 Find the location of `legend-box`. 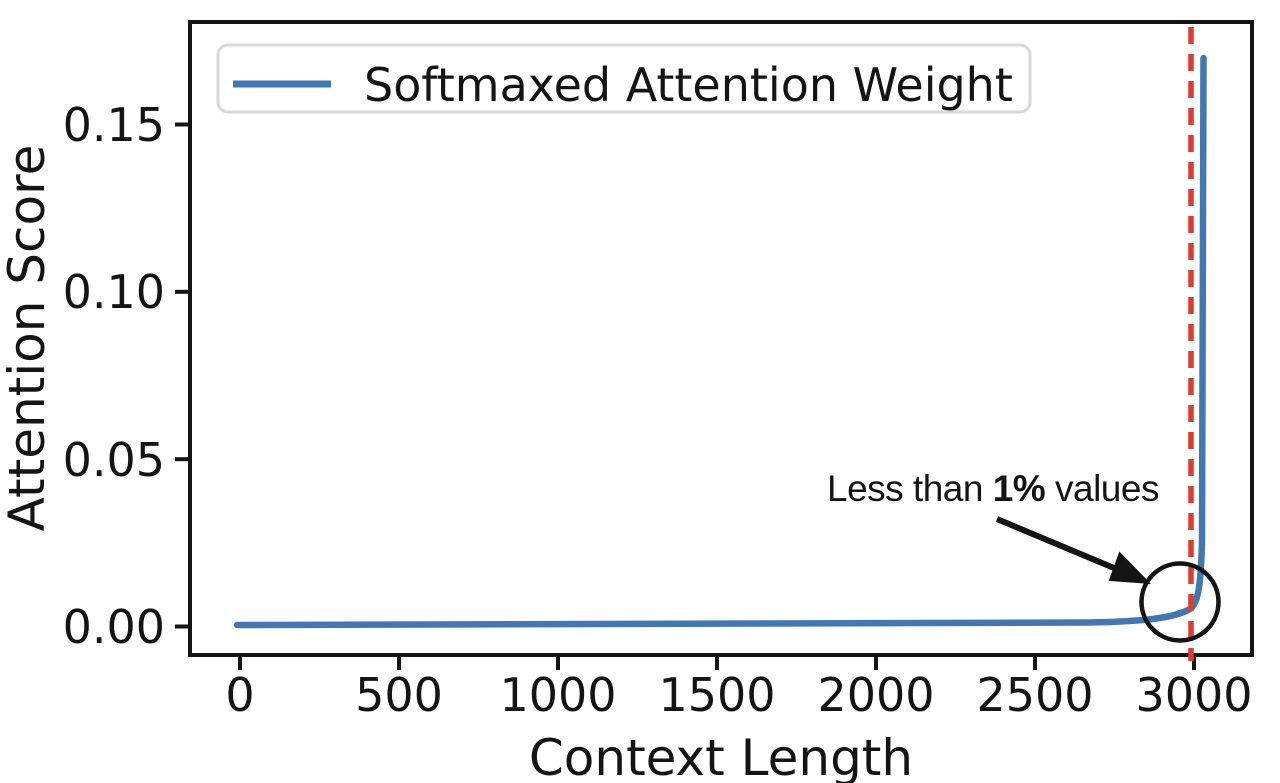

legend-box is located at coordinates (624, 78).